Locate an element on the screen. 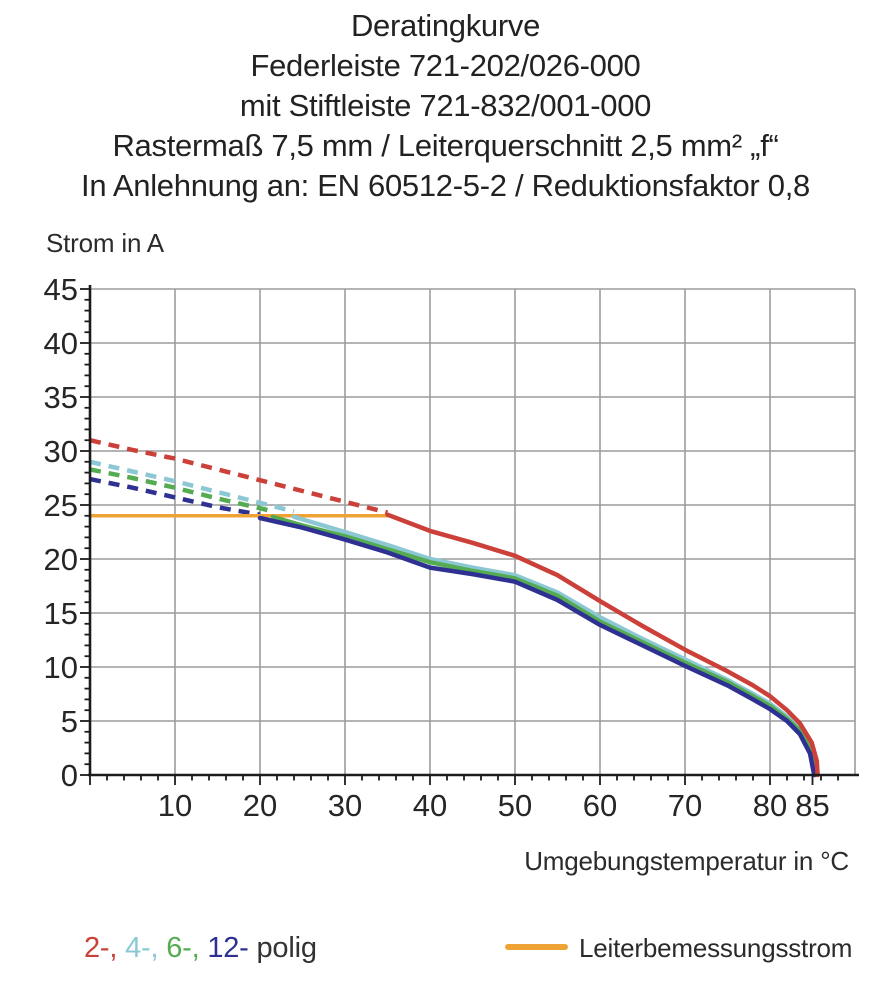  chart-title-line: mit Stiftleiste 721-832/001-000 is located at coordinates (445, 105).